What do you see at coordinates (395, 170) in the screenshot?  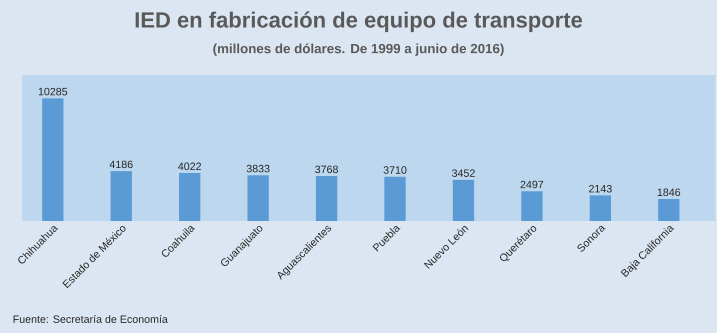 I see `data-label: 3710` at bounding box center [395, 170].